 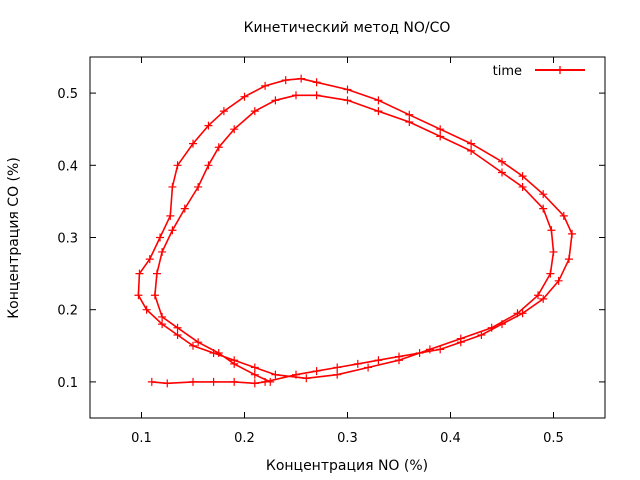 I want to click on legend: time, so click(x=539, y=71).